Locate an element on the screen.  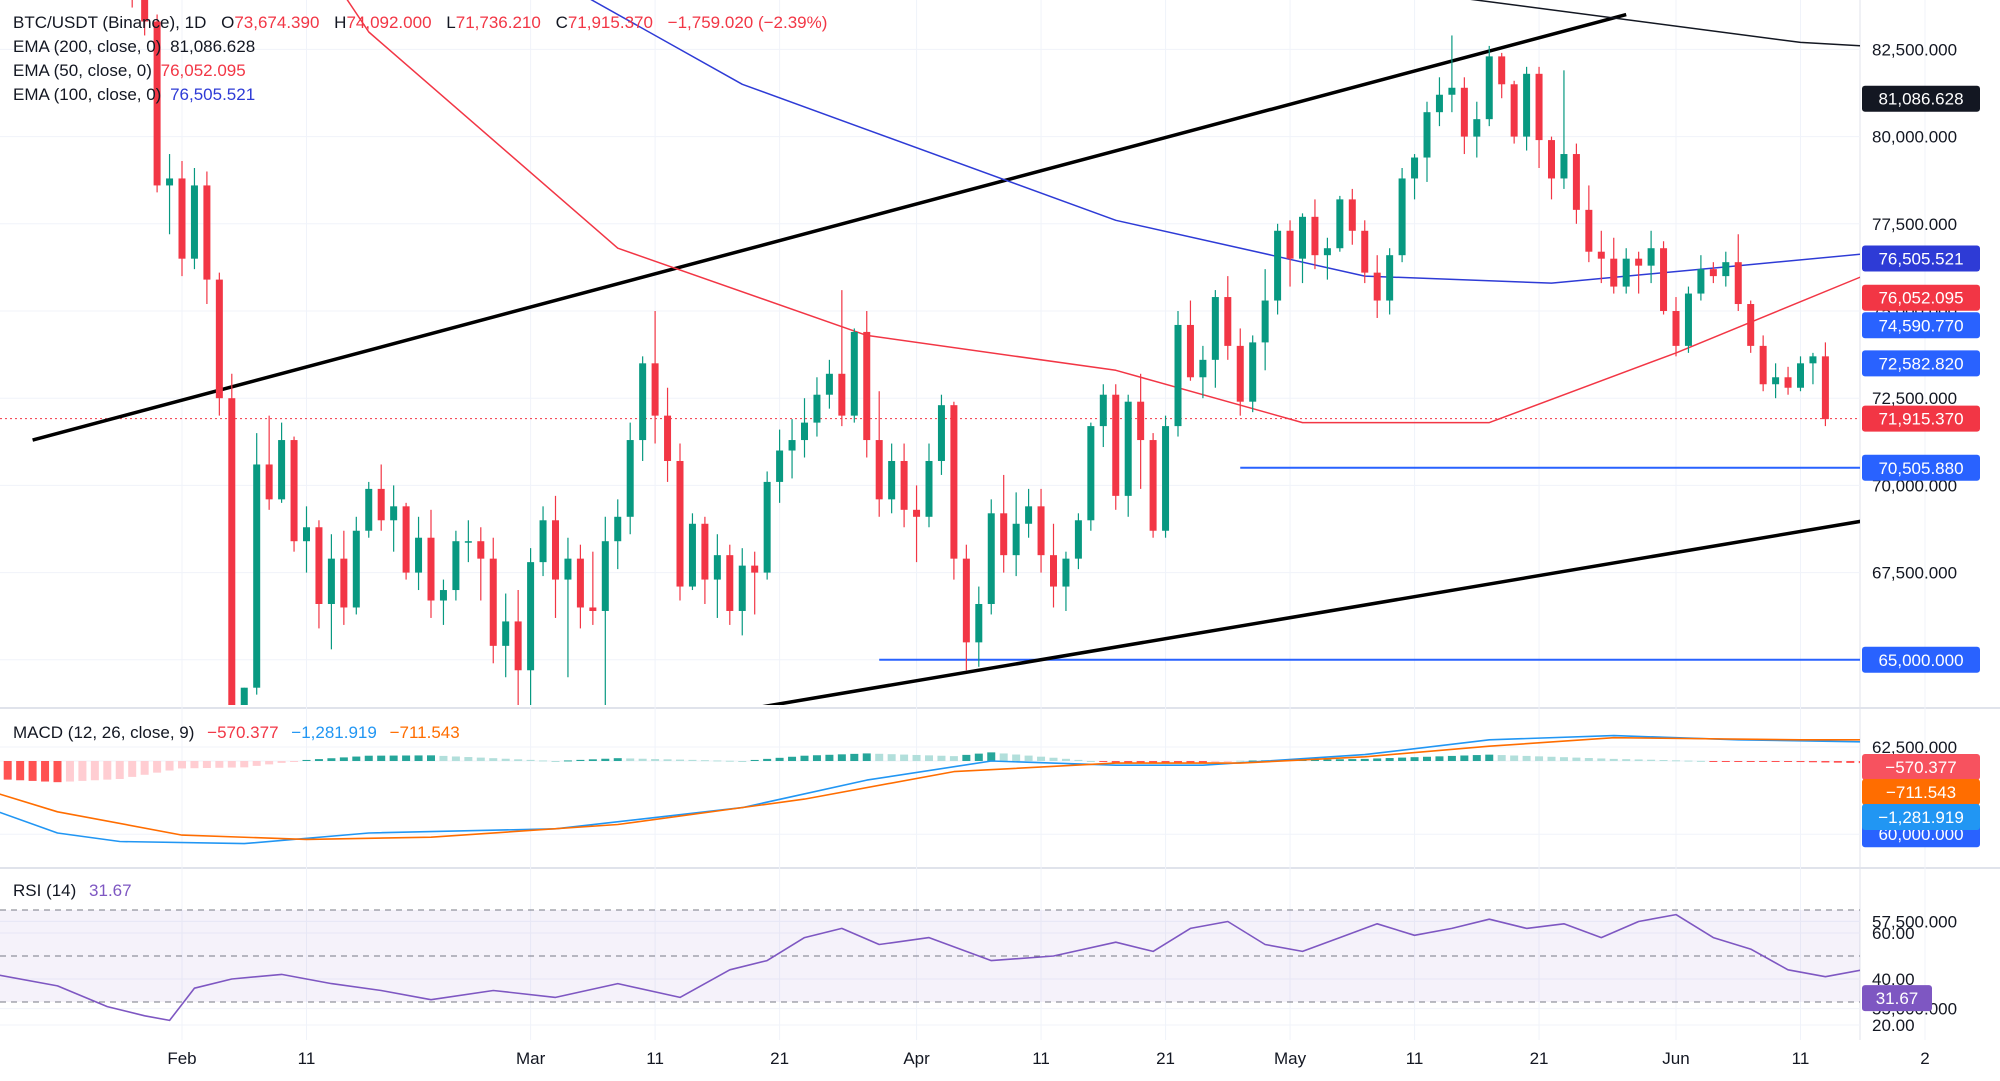
macd-tag-text: −711.543 is located at coordinates (1921, 792).